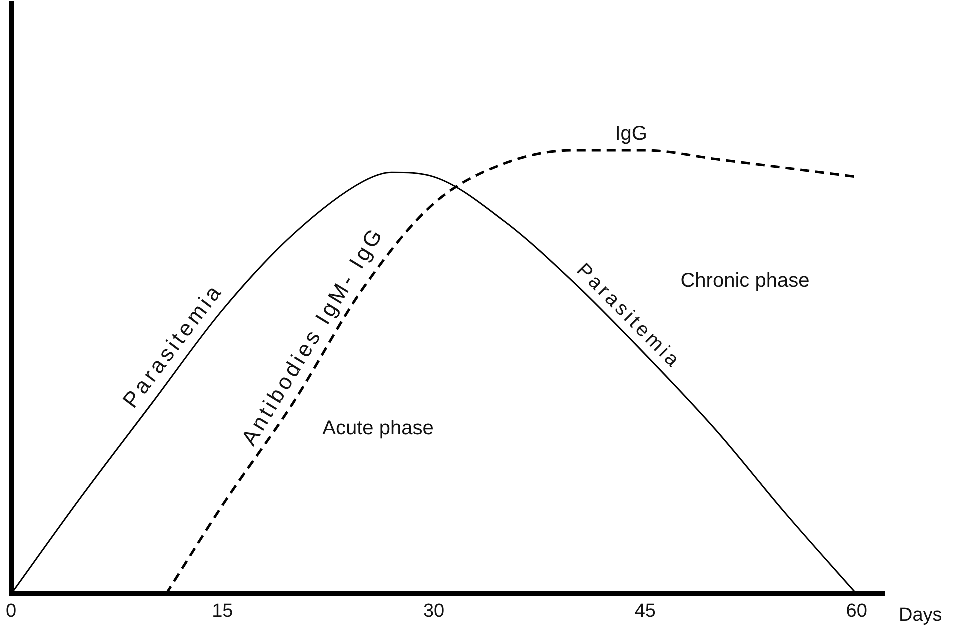  I want to click on x-tick-label: 45, so click(645, 611).